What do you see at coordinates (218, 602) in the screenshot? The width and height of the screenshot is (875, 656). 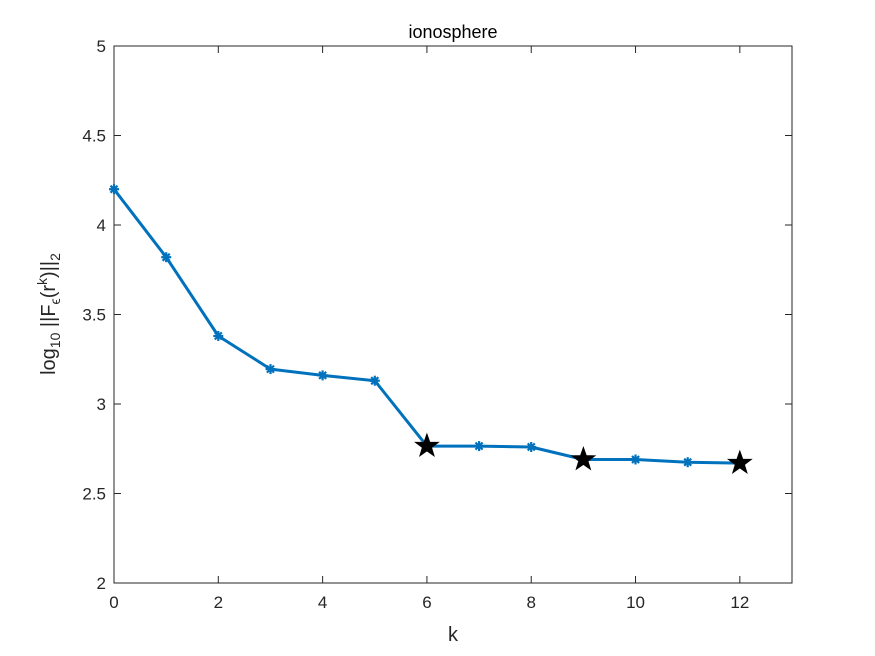 I see `x-tick-label: 2` at bounding box center [218, 602].